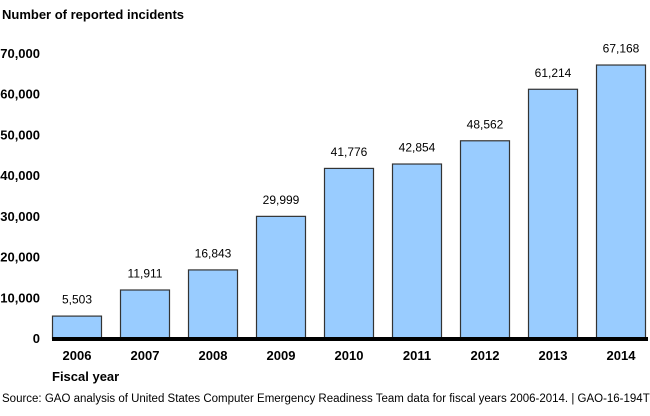  What do you see at coordinates (553, 214) in the screenshot?
I see `bar-2013` at bounding box center [553, 214].